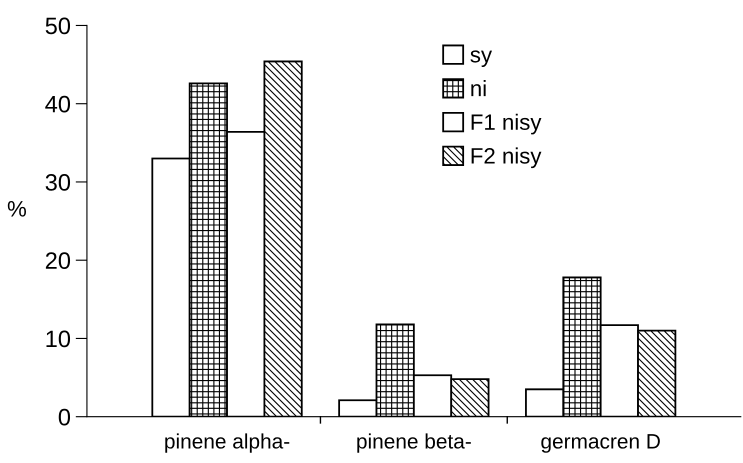 The image size is (743, 463). I want to click on y-tick-label: 0, so click(64, 417).